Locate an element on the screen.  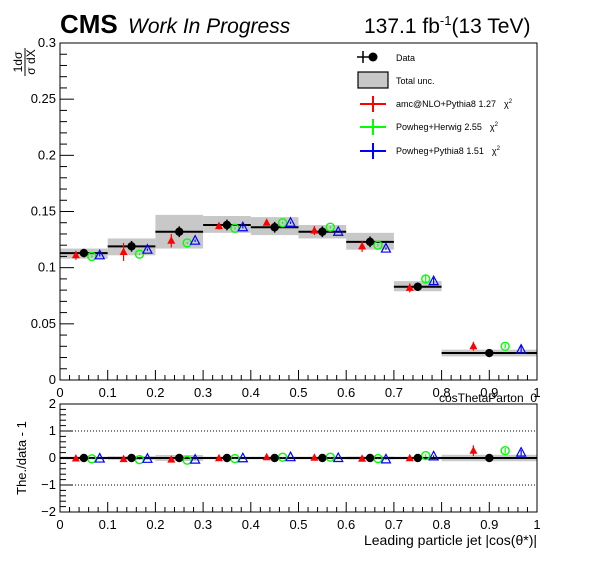
legend-pythia-chi2-exponent: 2 is located at coordinates (499, 149).